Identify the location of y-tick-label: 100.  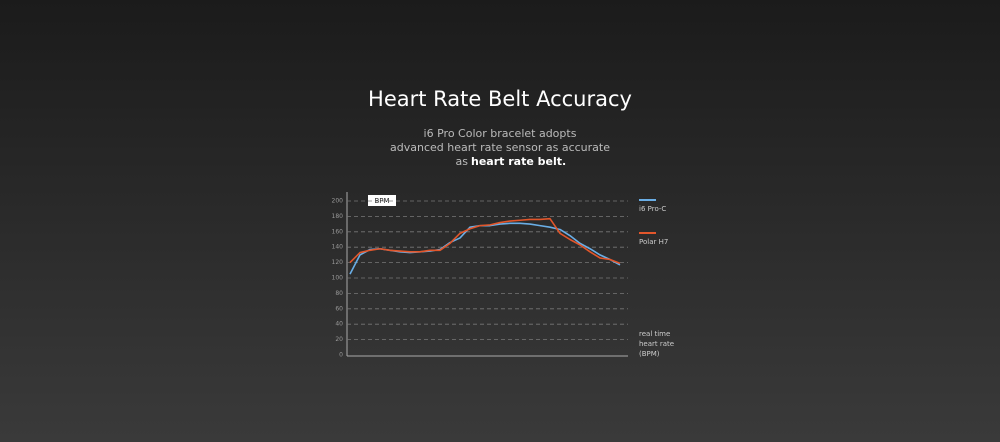
(338, 278).